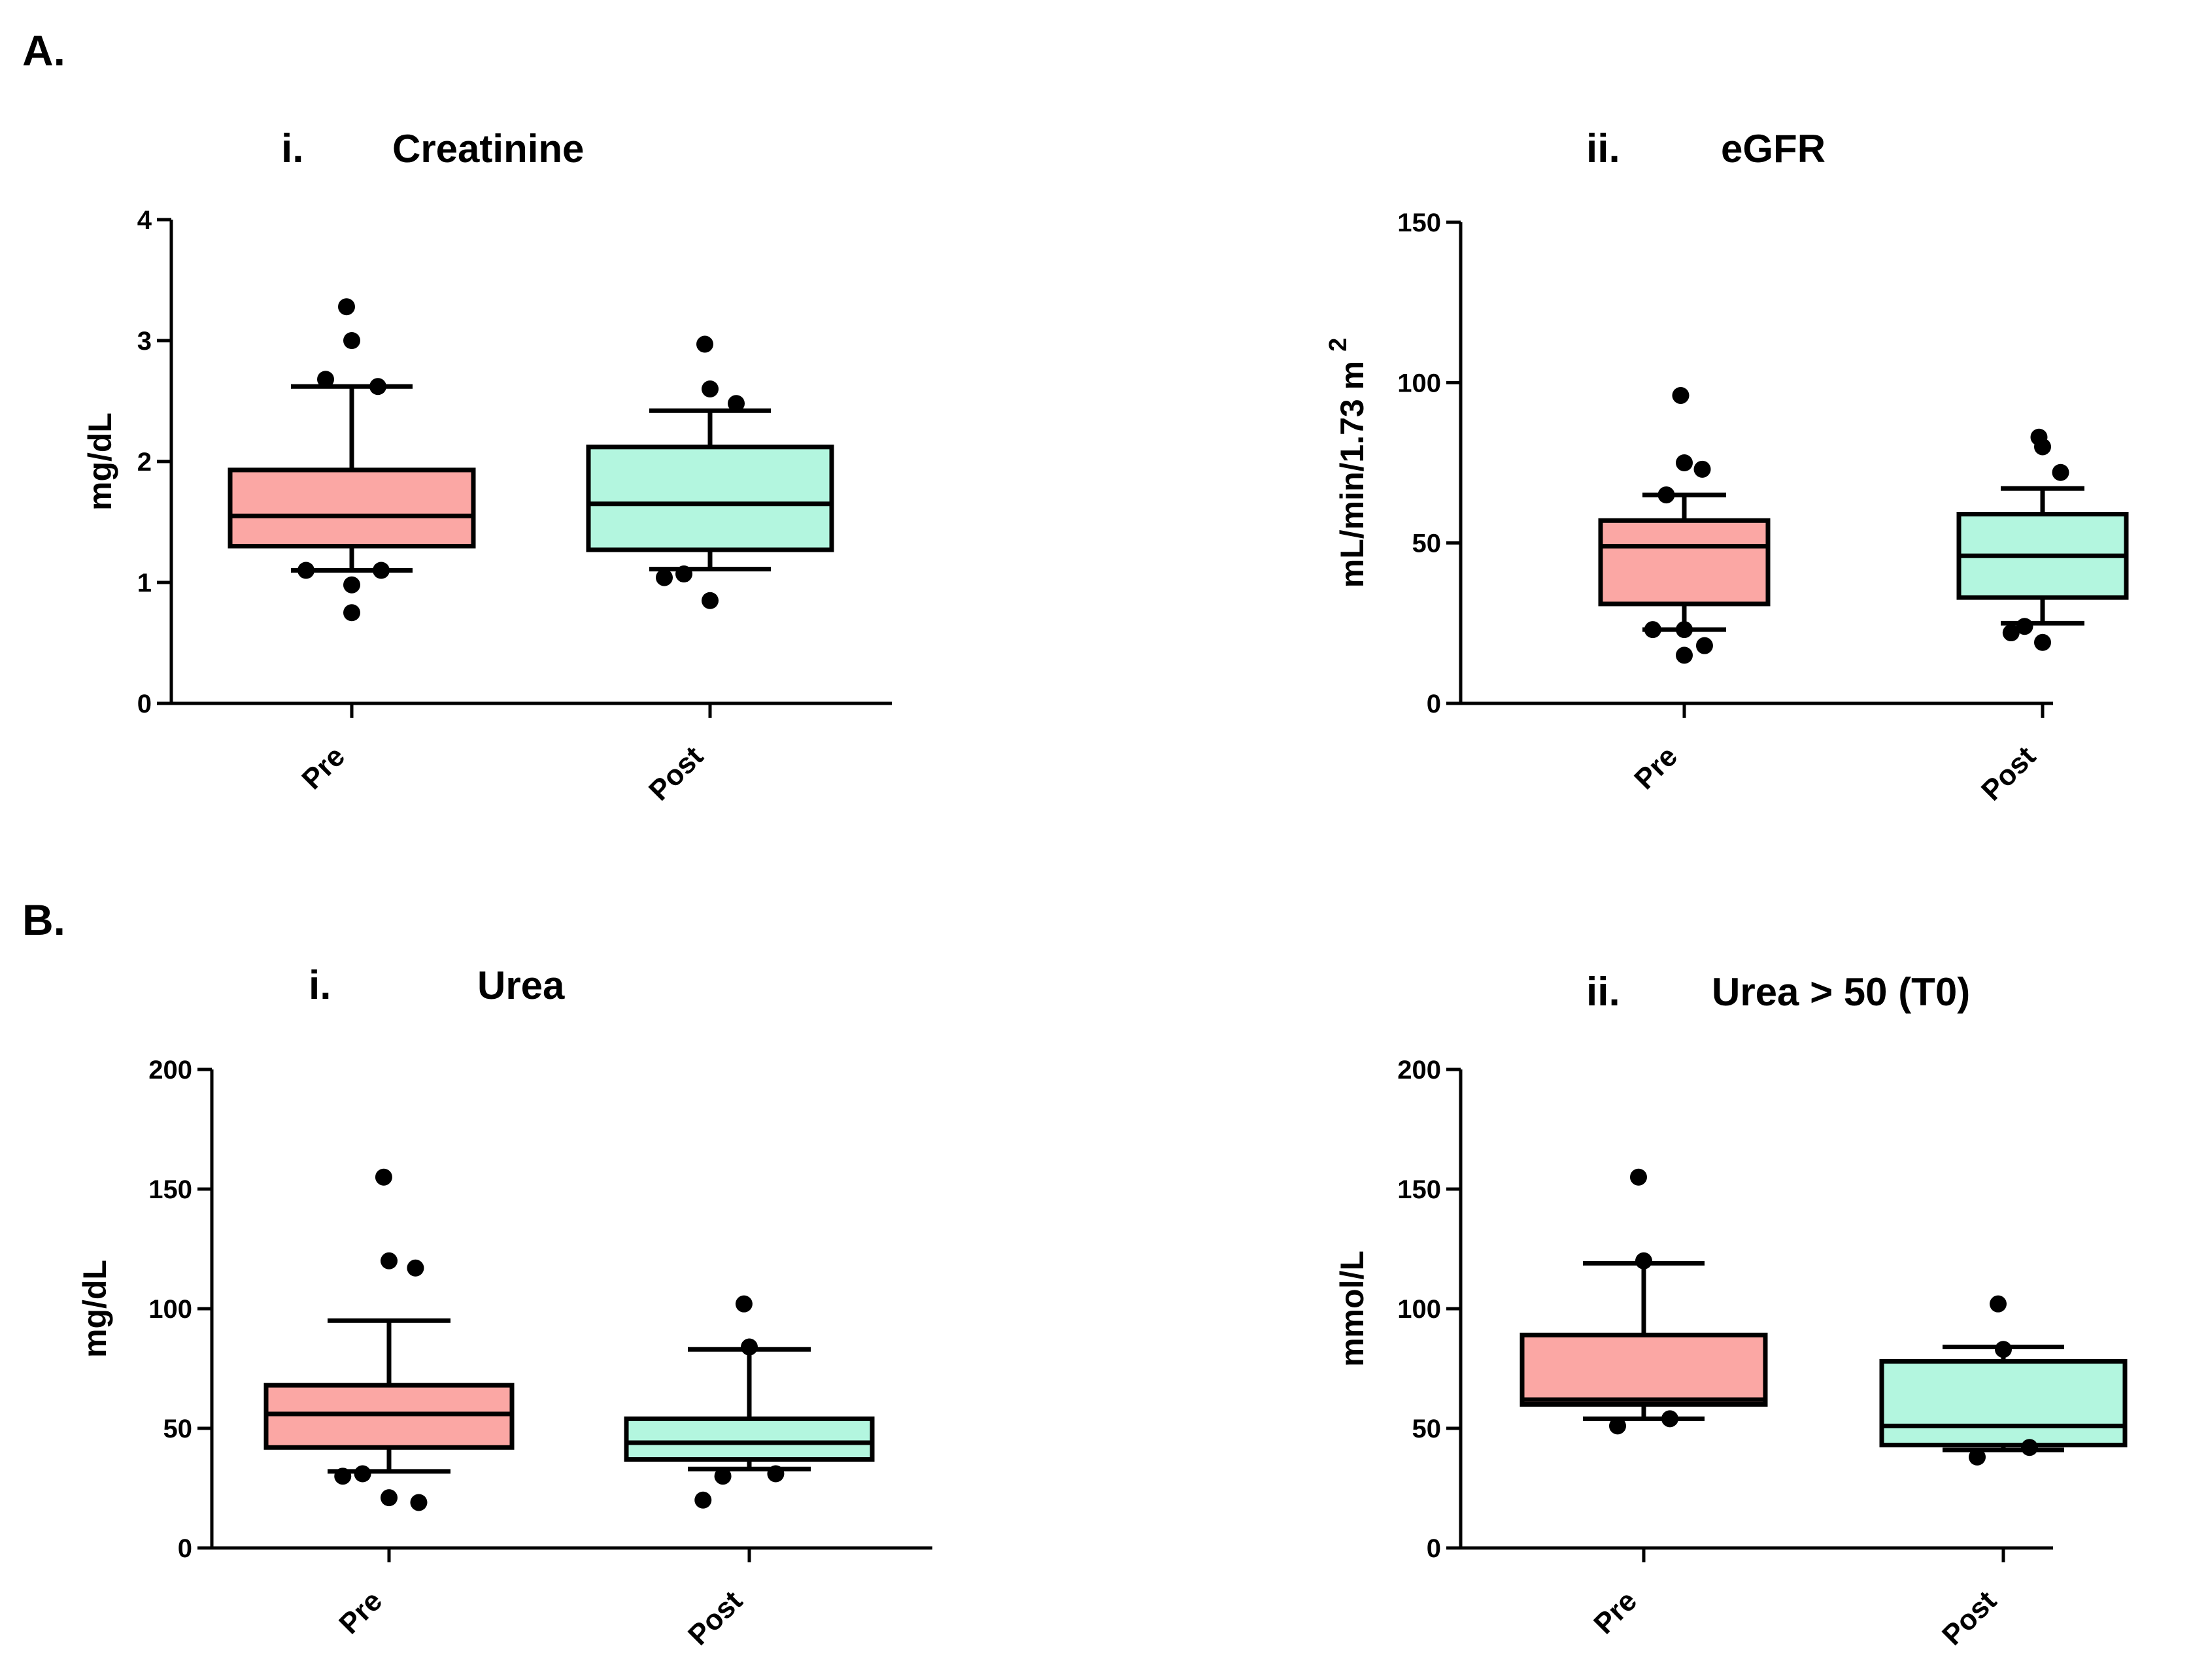 The width and height of the screenshot is (2208, 1680). Describe the element at coordinates (521, 985) in the screenshot. I see `chart-title: Urea` at that location.